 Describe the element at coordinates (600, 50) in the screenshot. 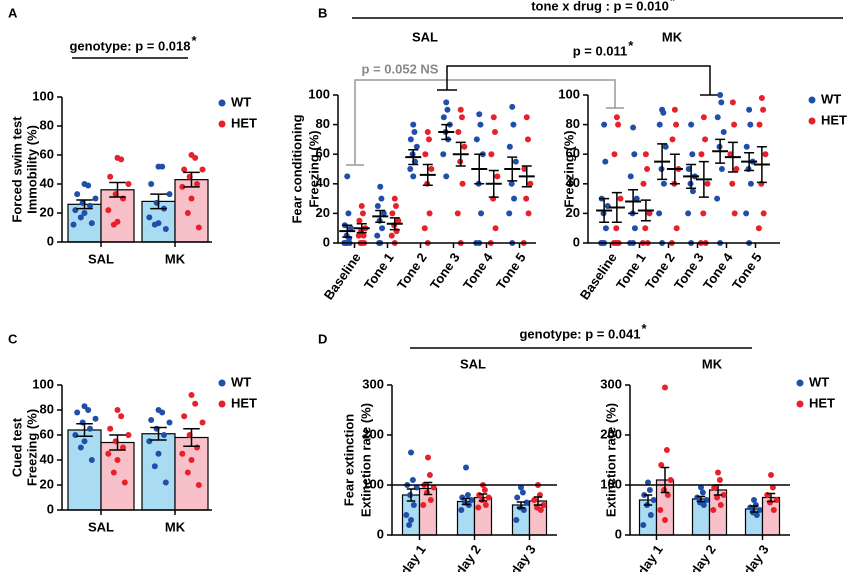

I see `annotation: p = 0.011` at that location.